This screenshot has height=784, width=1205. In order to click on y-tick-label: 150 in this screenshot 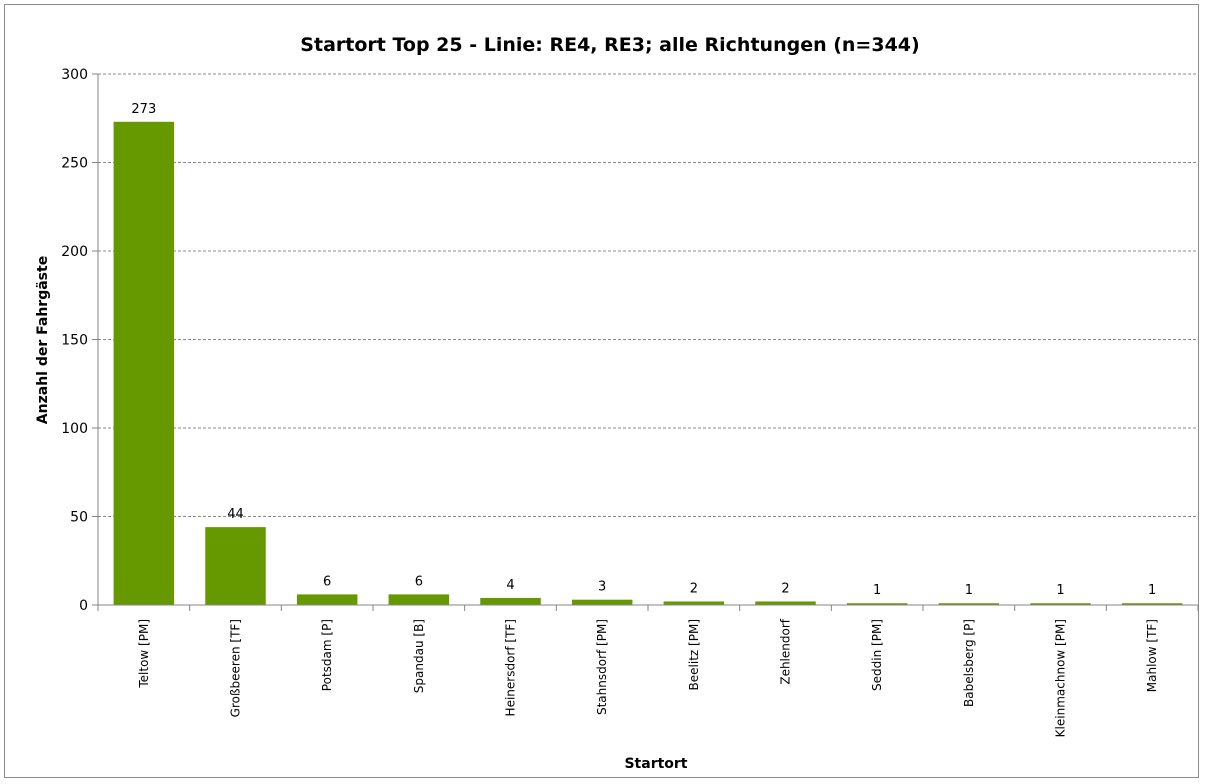, I will do `click(74, 341)`.